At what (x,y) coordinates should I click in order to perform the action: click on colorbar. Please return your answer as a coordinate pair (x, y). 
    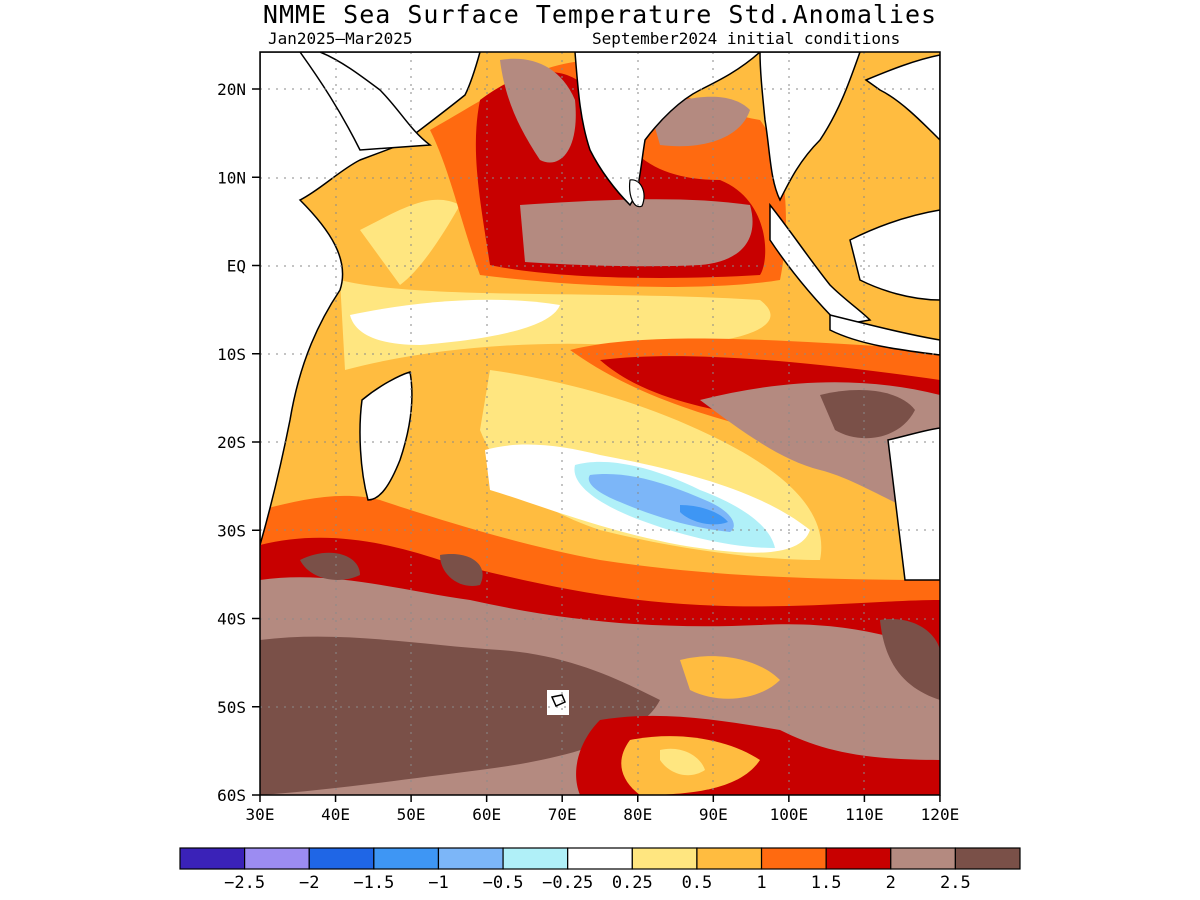
    Looking at the image, I should click on (600, 858).